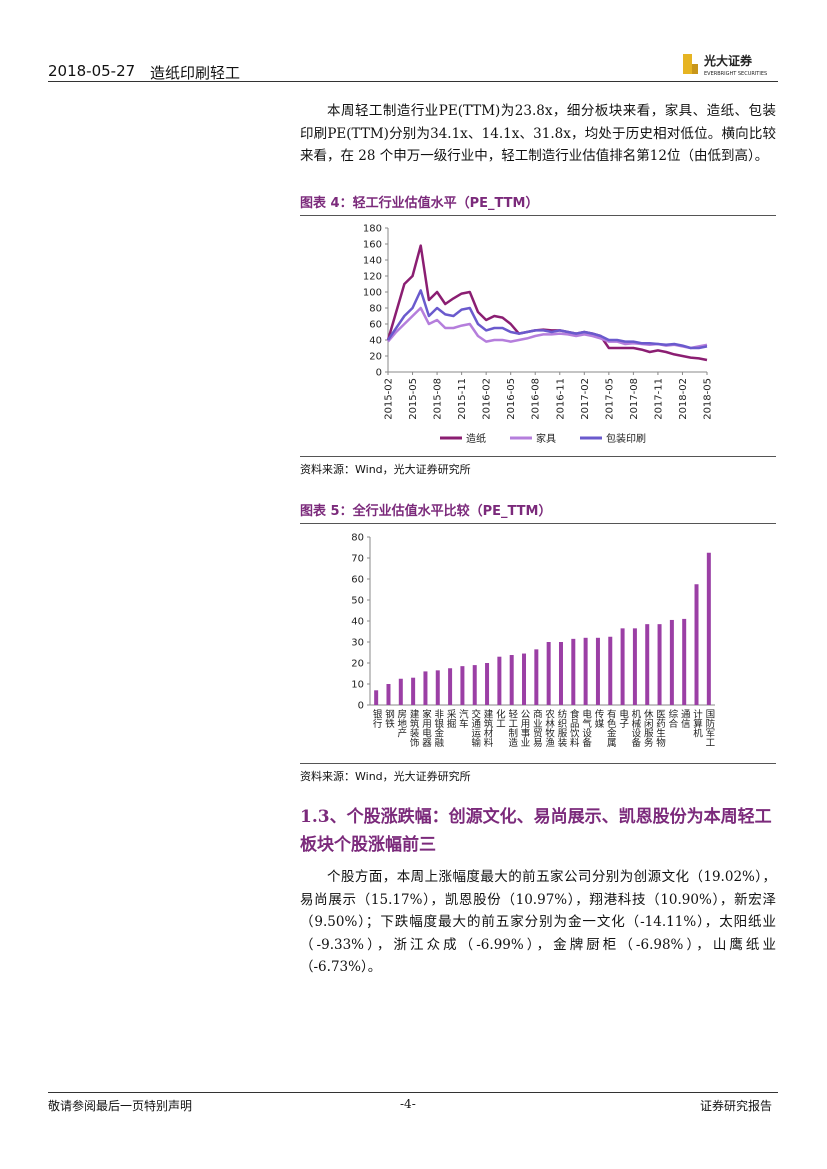 This screenshot has width=827, height=1169. Describe the element at coordinates (549, 727) in the screenshot. I see `x-tick-label: 农林牧渔` at that location.